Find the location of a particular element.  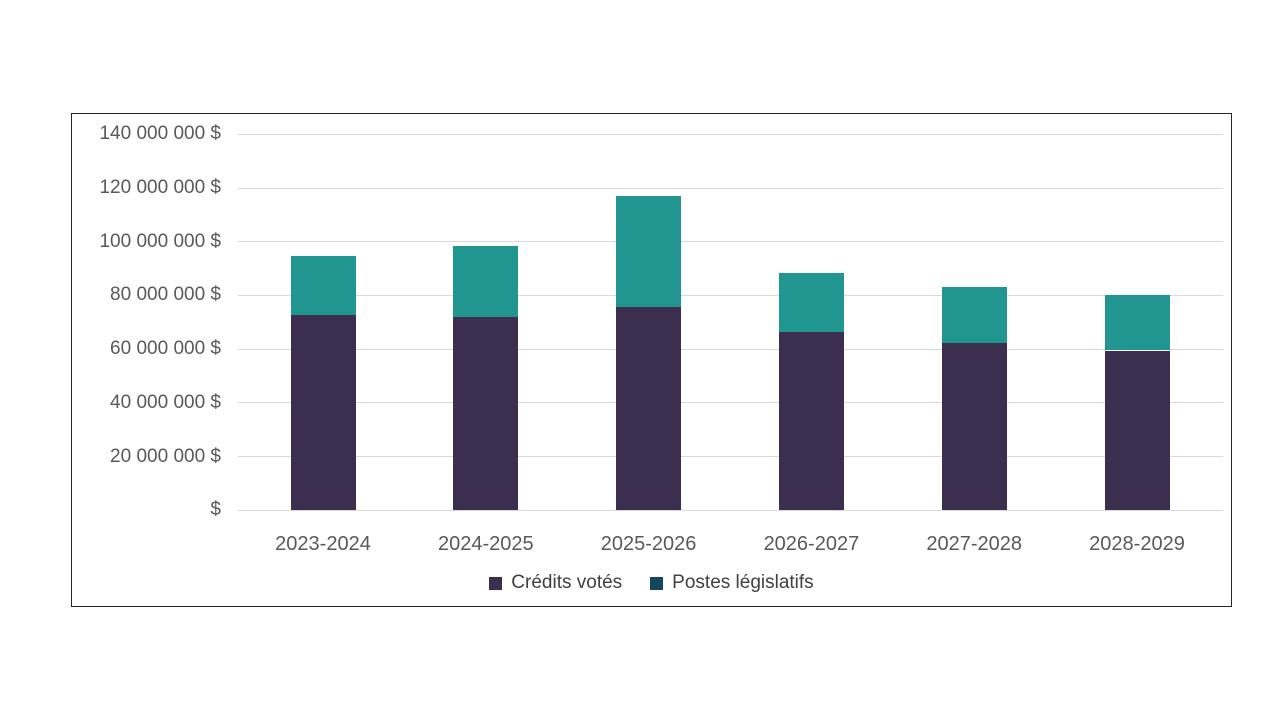

legend-marker-icon-postes-legislatifs is located at coordinates (657, 583).